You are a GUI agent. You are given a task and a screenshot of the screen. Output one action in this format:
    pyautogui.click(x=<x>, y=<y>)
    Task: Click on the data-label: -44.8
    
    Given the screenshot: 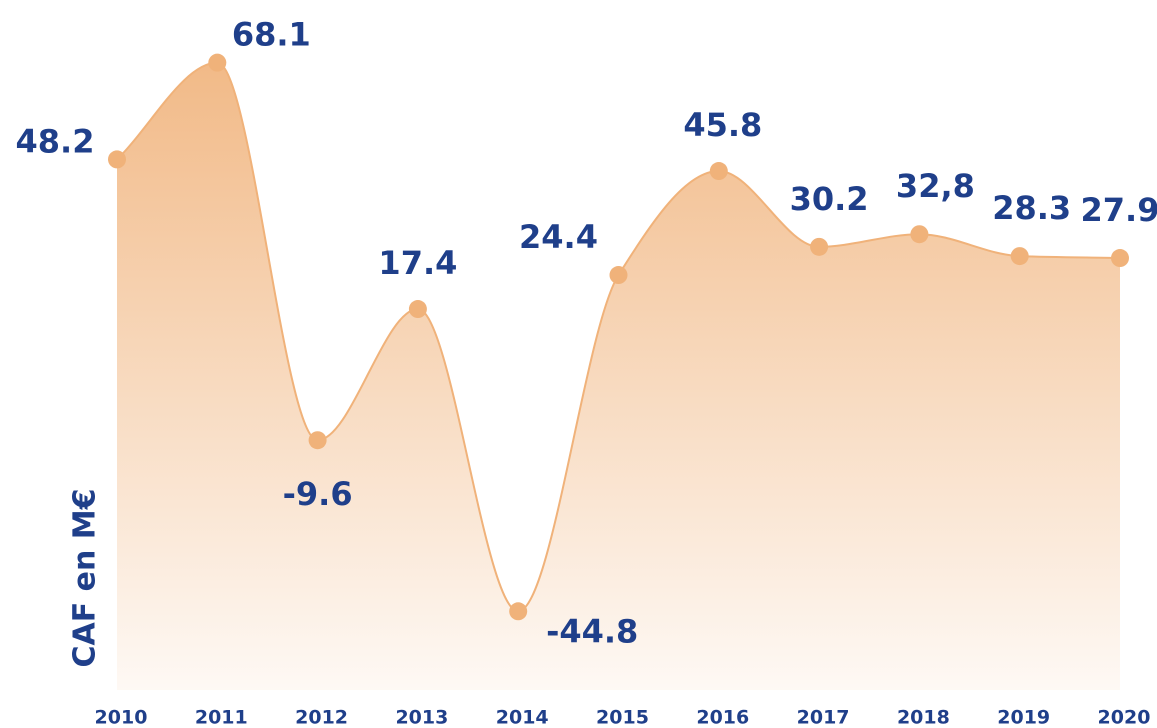 What is the action you would take?
    pyautogui.click(x=592, y=631)
    